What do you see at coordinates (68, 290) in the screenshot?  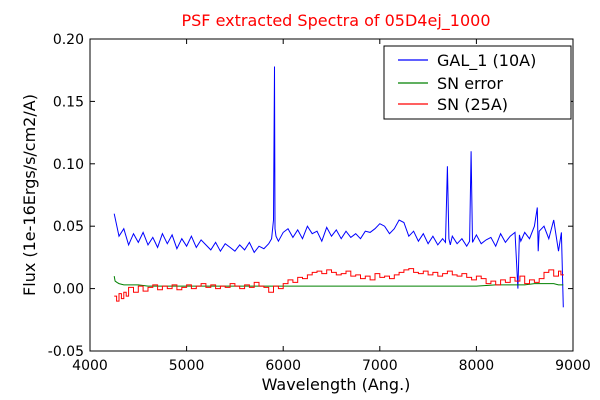 I see `y-tick-label: 0.00` at bounding box center [68, 290].